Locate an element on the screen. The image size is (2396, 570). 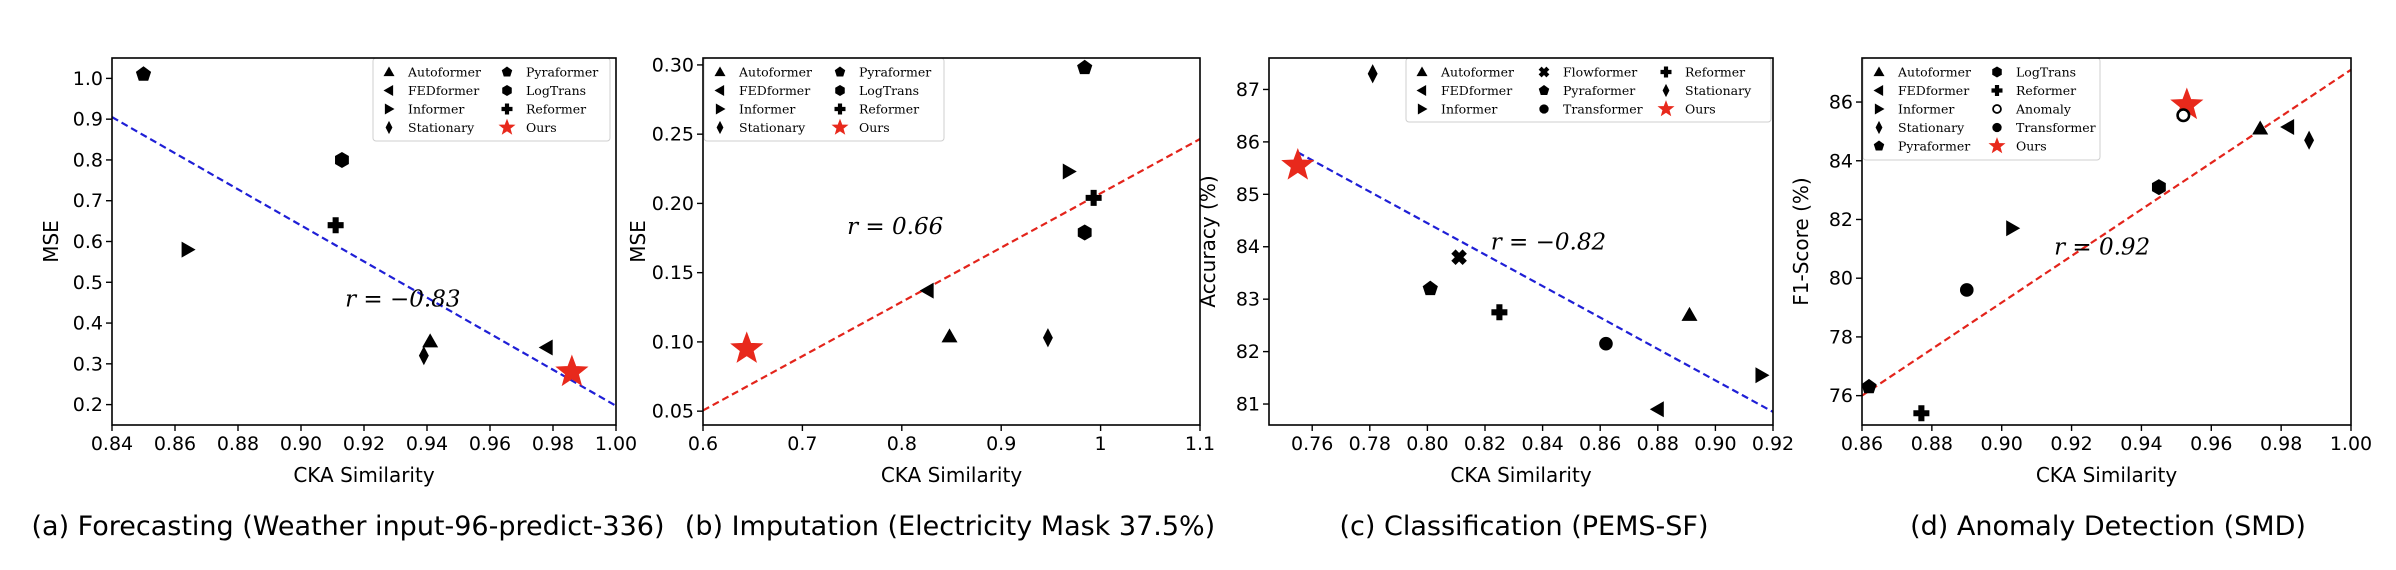
regression-line is located at coordinates (364, 261).